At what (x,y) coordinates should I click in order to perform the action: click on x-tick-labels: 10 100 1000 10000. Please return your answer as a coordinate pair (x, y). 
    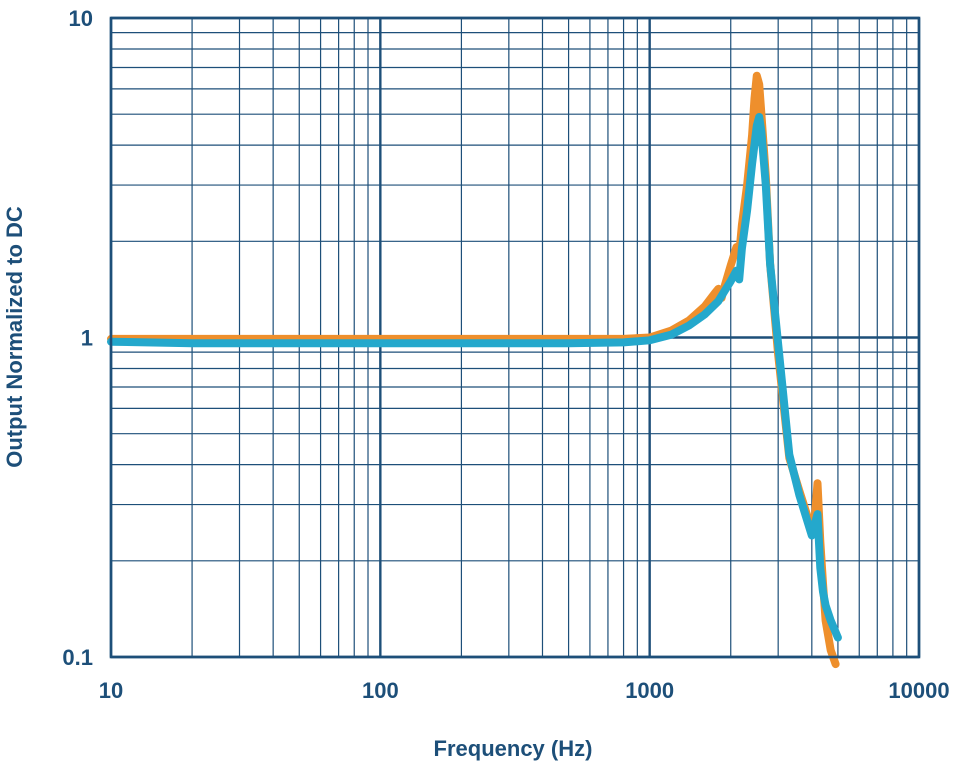
    Looking at the image, I should click on (524, 690).